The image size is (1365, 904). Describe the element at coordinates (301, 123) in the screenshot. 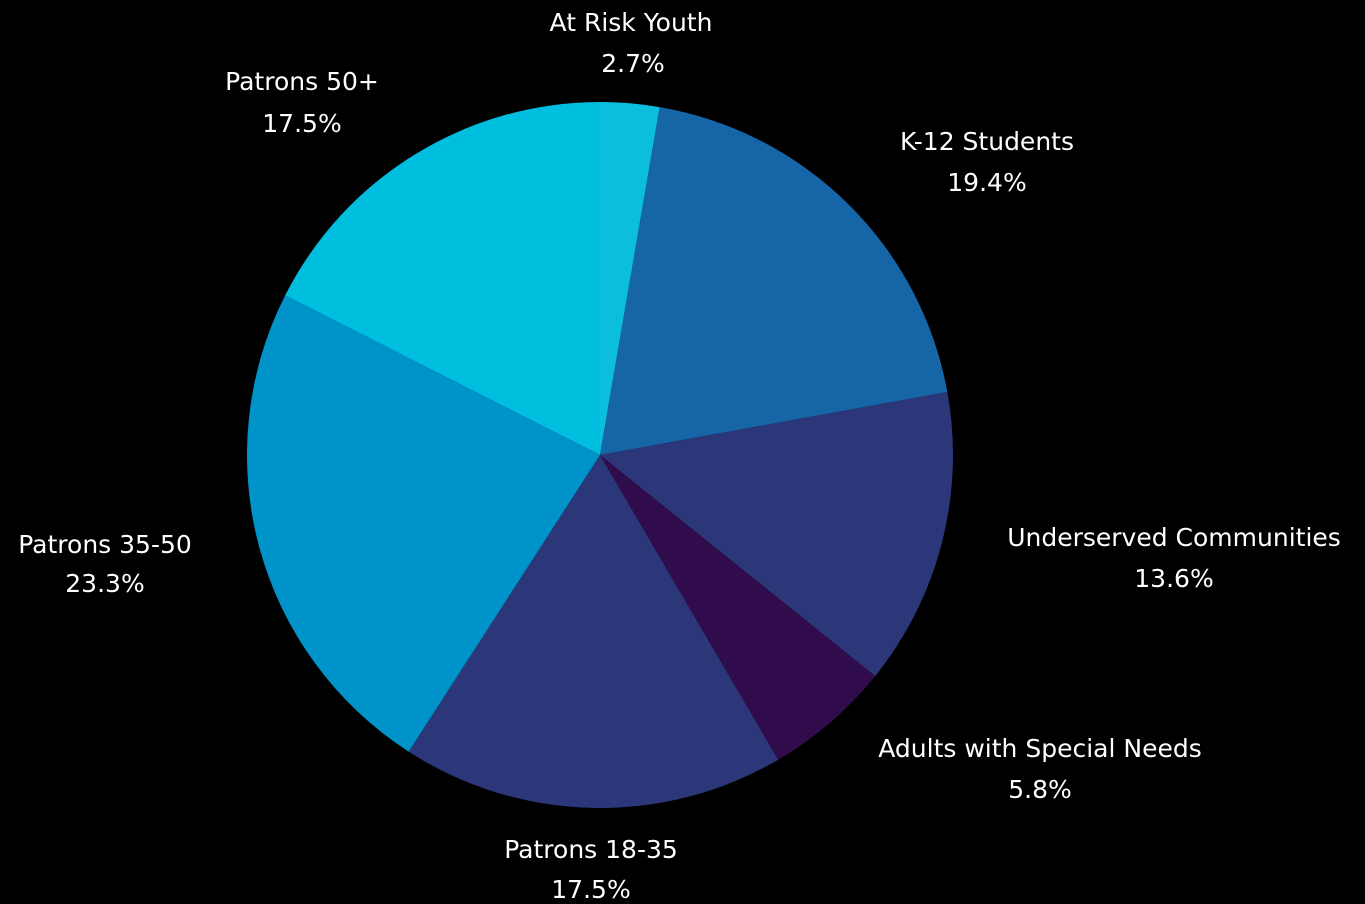

I see `slice-value-patrons-50-plus: 17.5%` at that location.